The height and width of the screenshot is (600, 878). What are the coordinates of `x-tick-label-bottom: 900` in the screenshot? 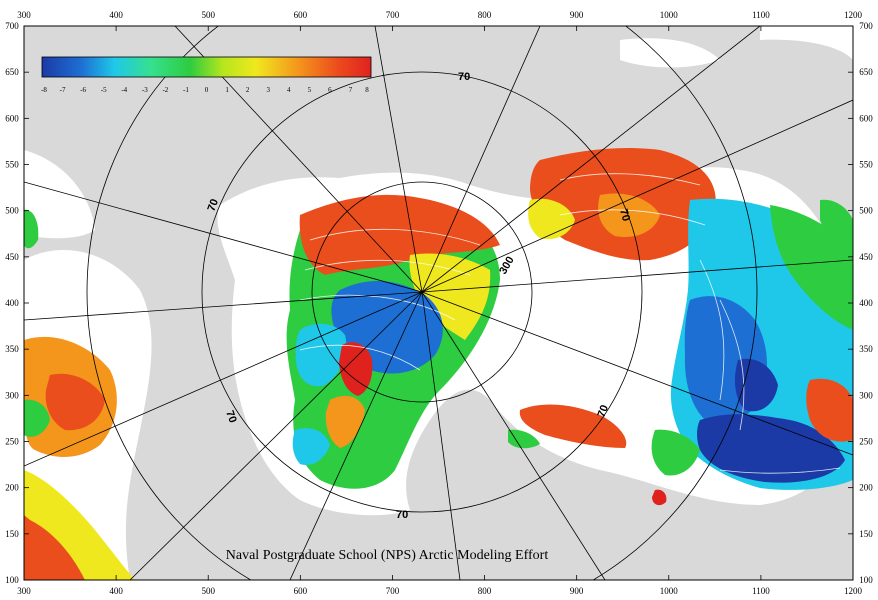 It's located at (577, 591).